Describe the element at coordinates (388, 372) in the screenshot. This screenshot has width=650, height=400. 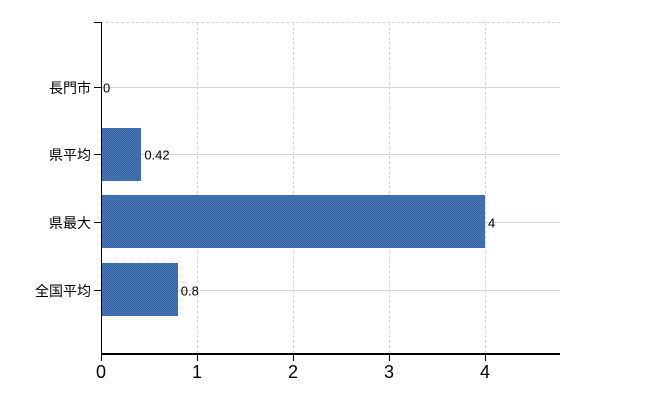
I see `x-tick-label: 3` at that location.